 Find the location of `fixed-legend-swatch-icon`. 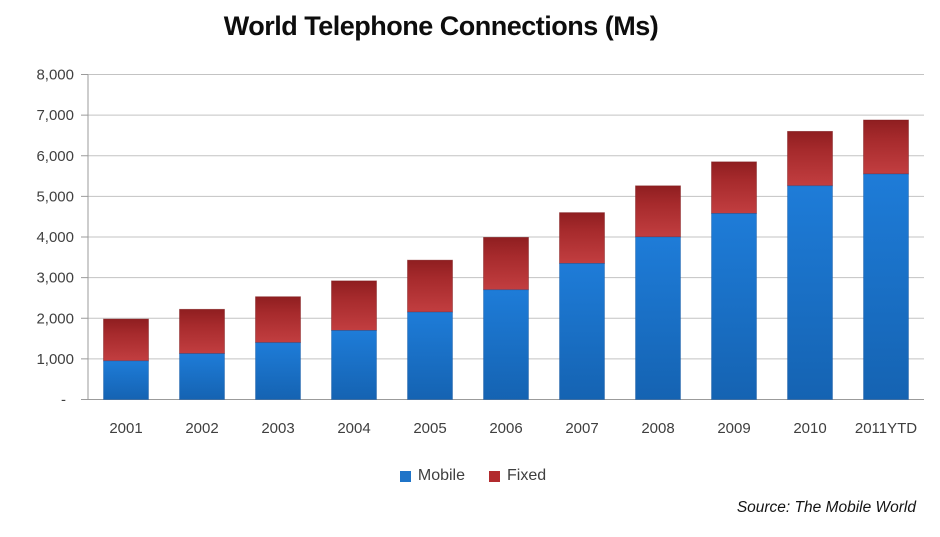

fixed-legend-swatch-icon is located at coordinates (494, 476).